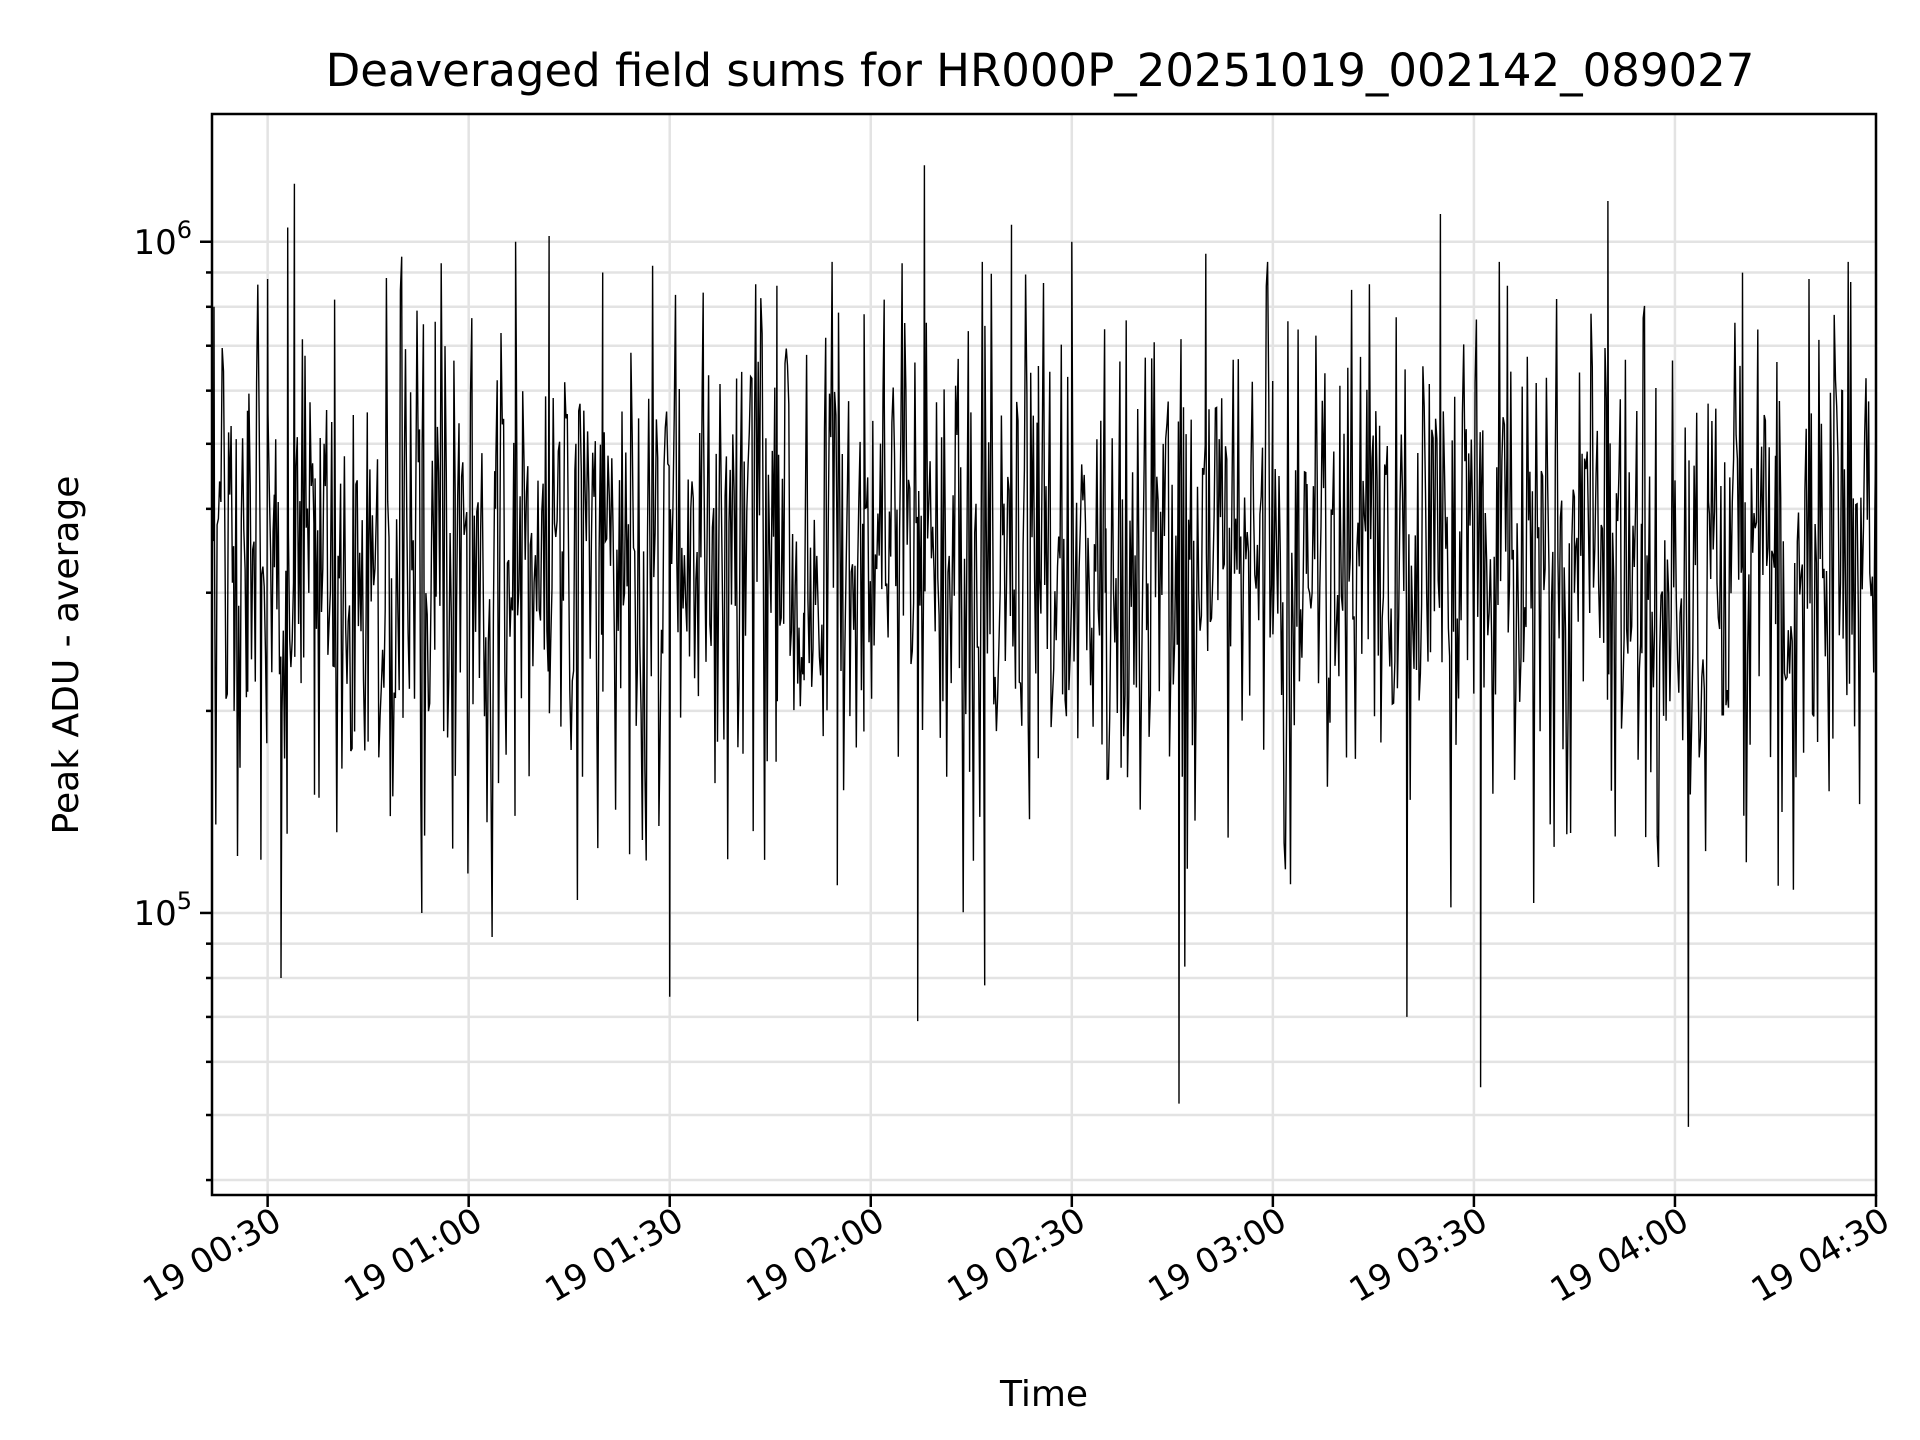 The width and height of the screenshot is (1920, 1440). Describe the element at coordinates (162, 239) in the screenshot. I see `y-tick-label: 10⁶` at that location.